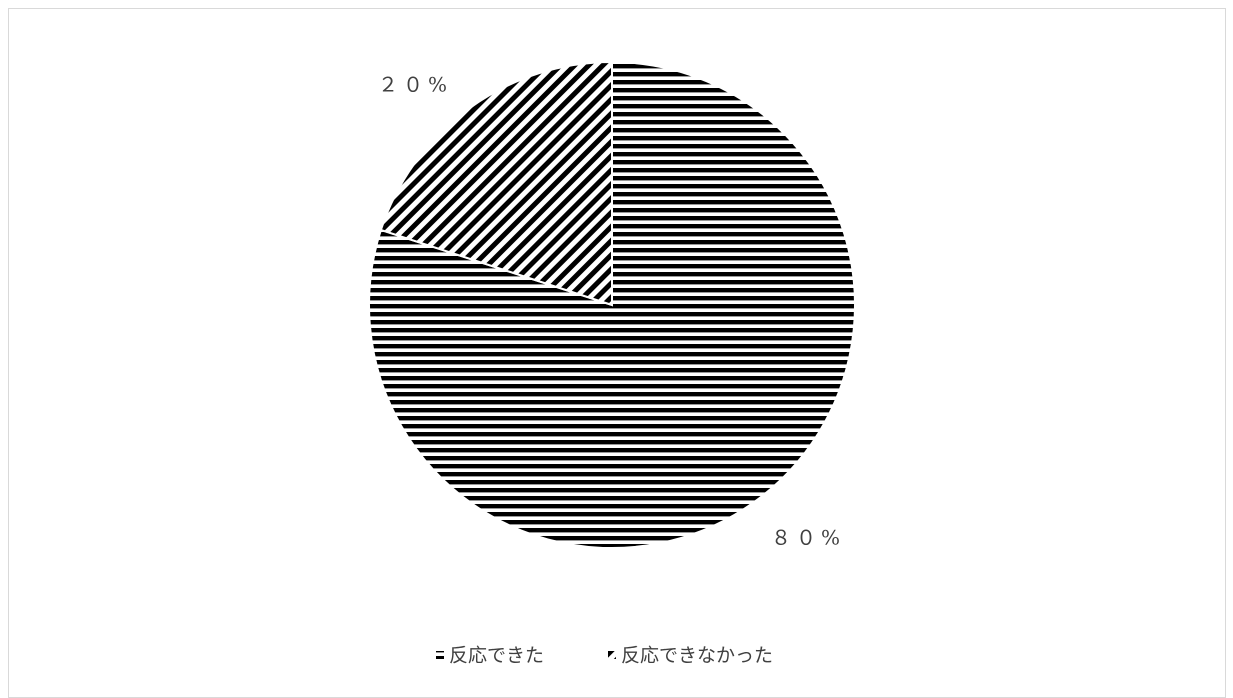 The width and height of the screenshot is (1233, 698). What do you see at coordinates (496, 656) in the screenshot?
I see `legend-label-1: 反応できた` at bounding box center [496, 656].